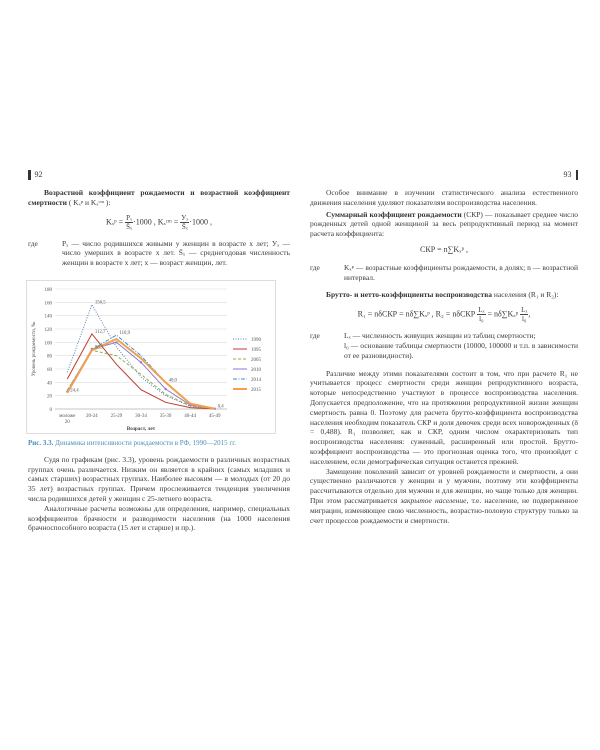 The image size is (600, 750). Describe the element at coordinates (41, 442) in the screenshot. I see `caption-label: Рис. 3.3.` at that location.